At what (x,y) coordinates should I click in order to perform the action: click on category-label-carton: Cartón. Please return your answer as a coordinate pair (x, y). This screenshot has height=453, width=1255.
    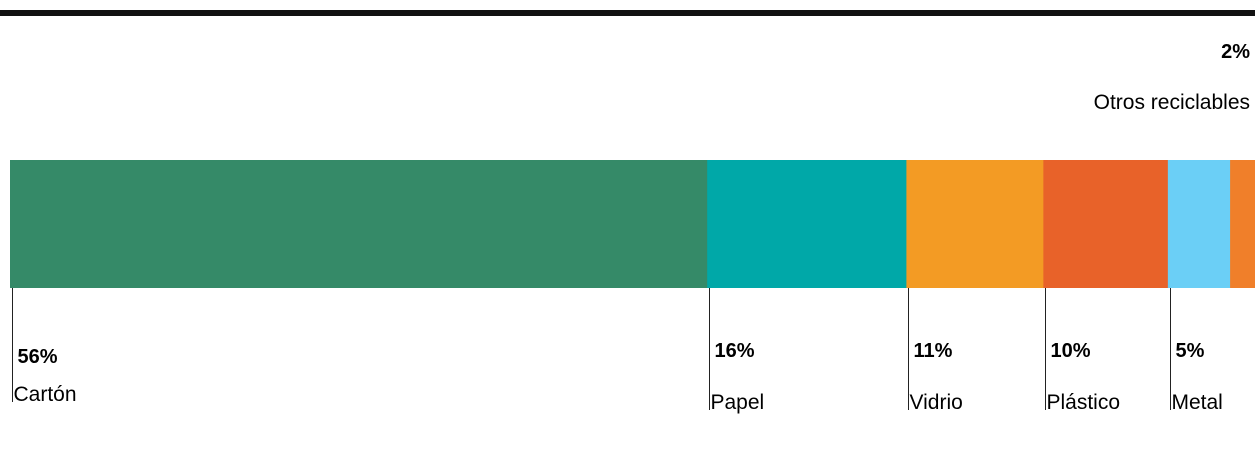
    Looking at the image, I should click on (45, 394).